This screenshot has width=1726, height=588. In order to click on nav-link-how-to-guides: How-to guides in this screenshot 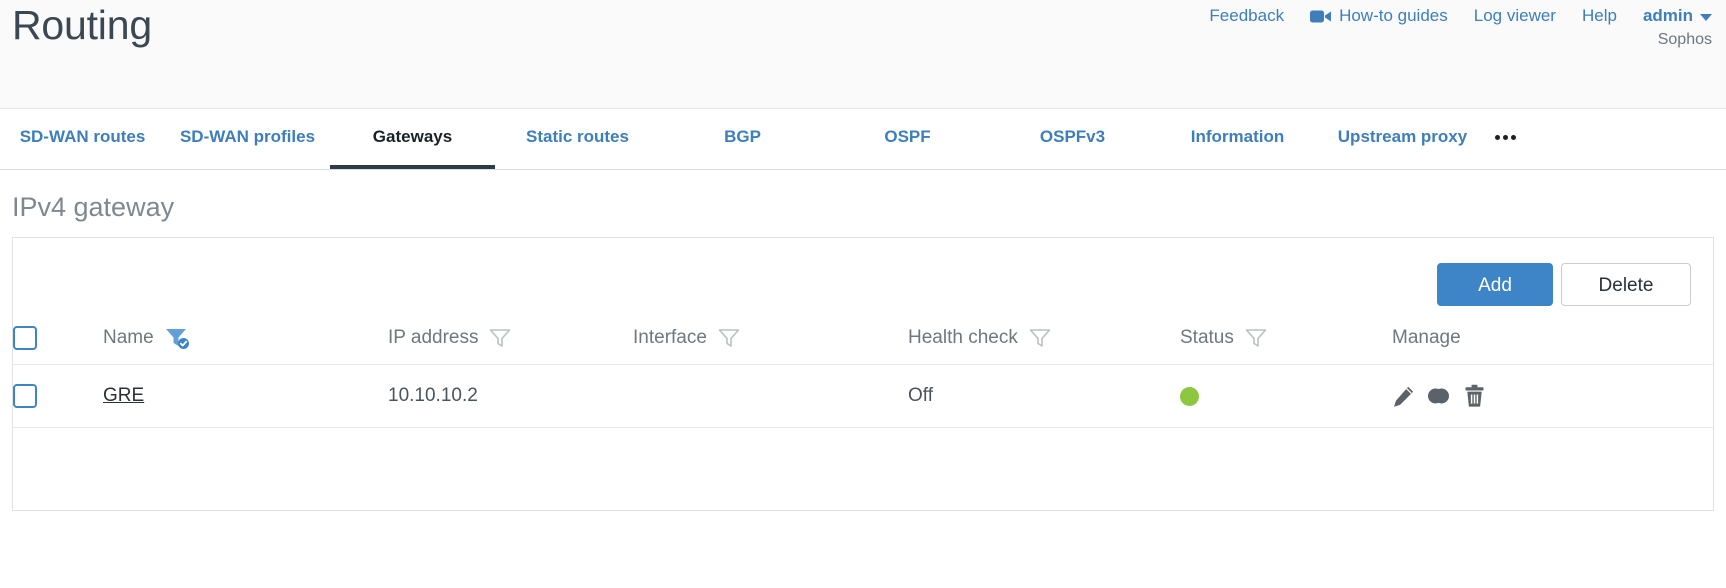, I will do `click(1379, 16)`.